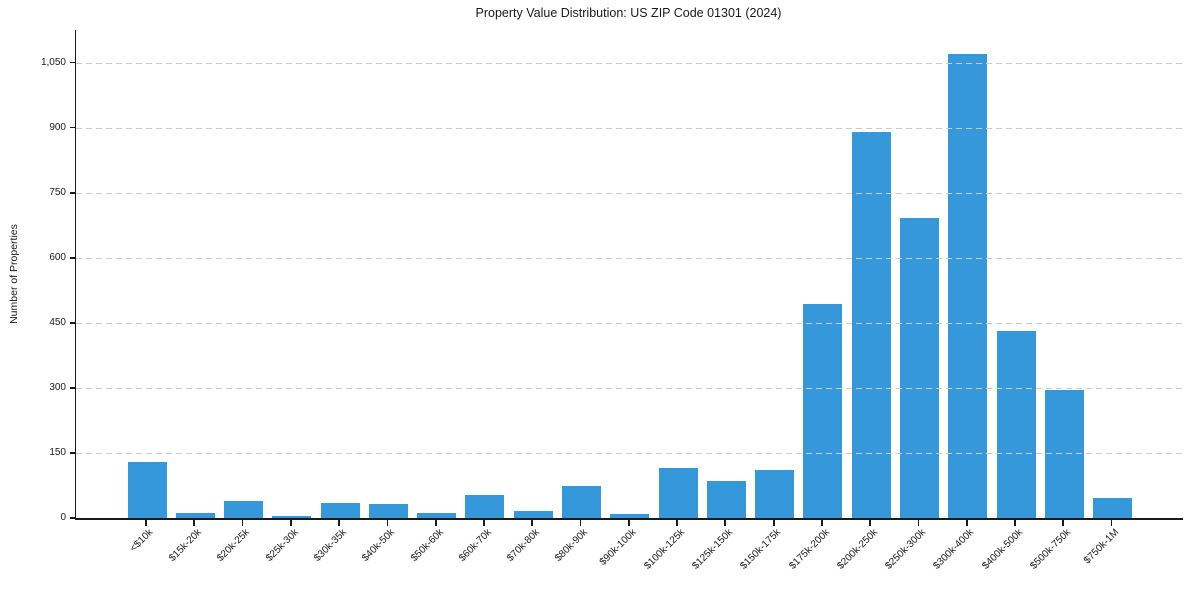  What do you see at coordinates (677, 523) in the screenshot?
I see `x-tick-mark-100k-125k` at bounding box center [677, 523].